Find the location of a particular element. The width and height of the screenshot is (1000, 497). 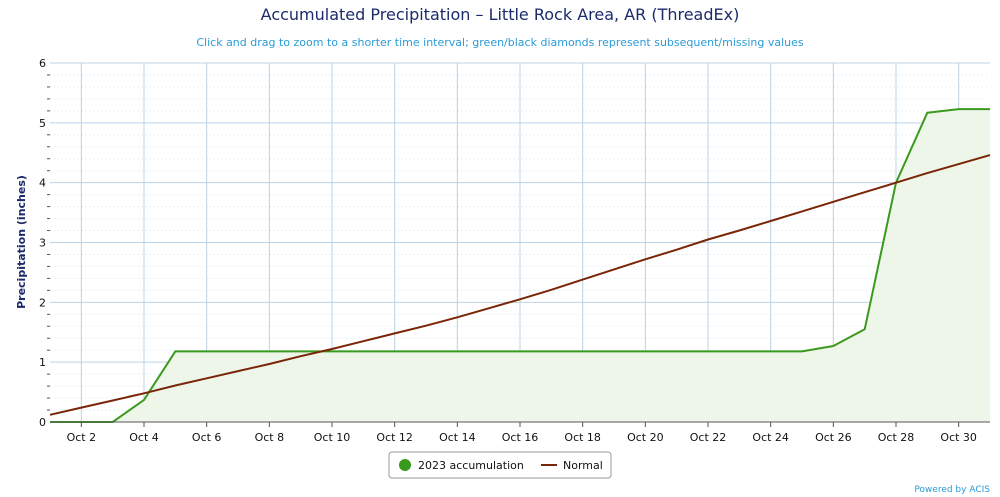

legend-item-normal: Normal is located at coordinates (572, 465).